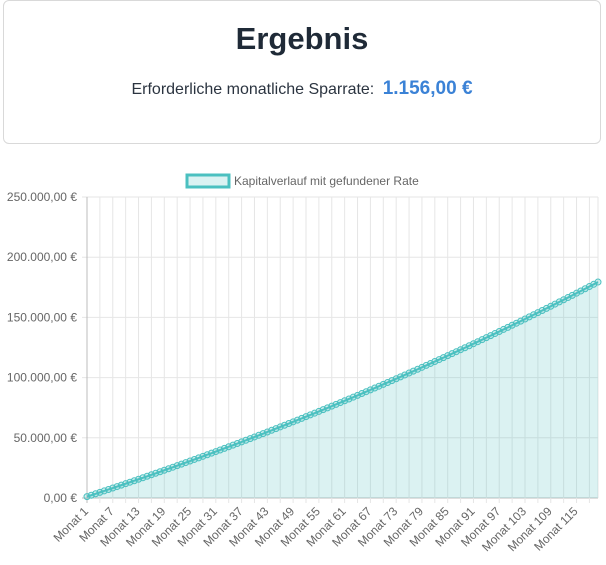  I want to click on legend-swatch, so click(208, 181).